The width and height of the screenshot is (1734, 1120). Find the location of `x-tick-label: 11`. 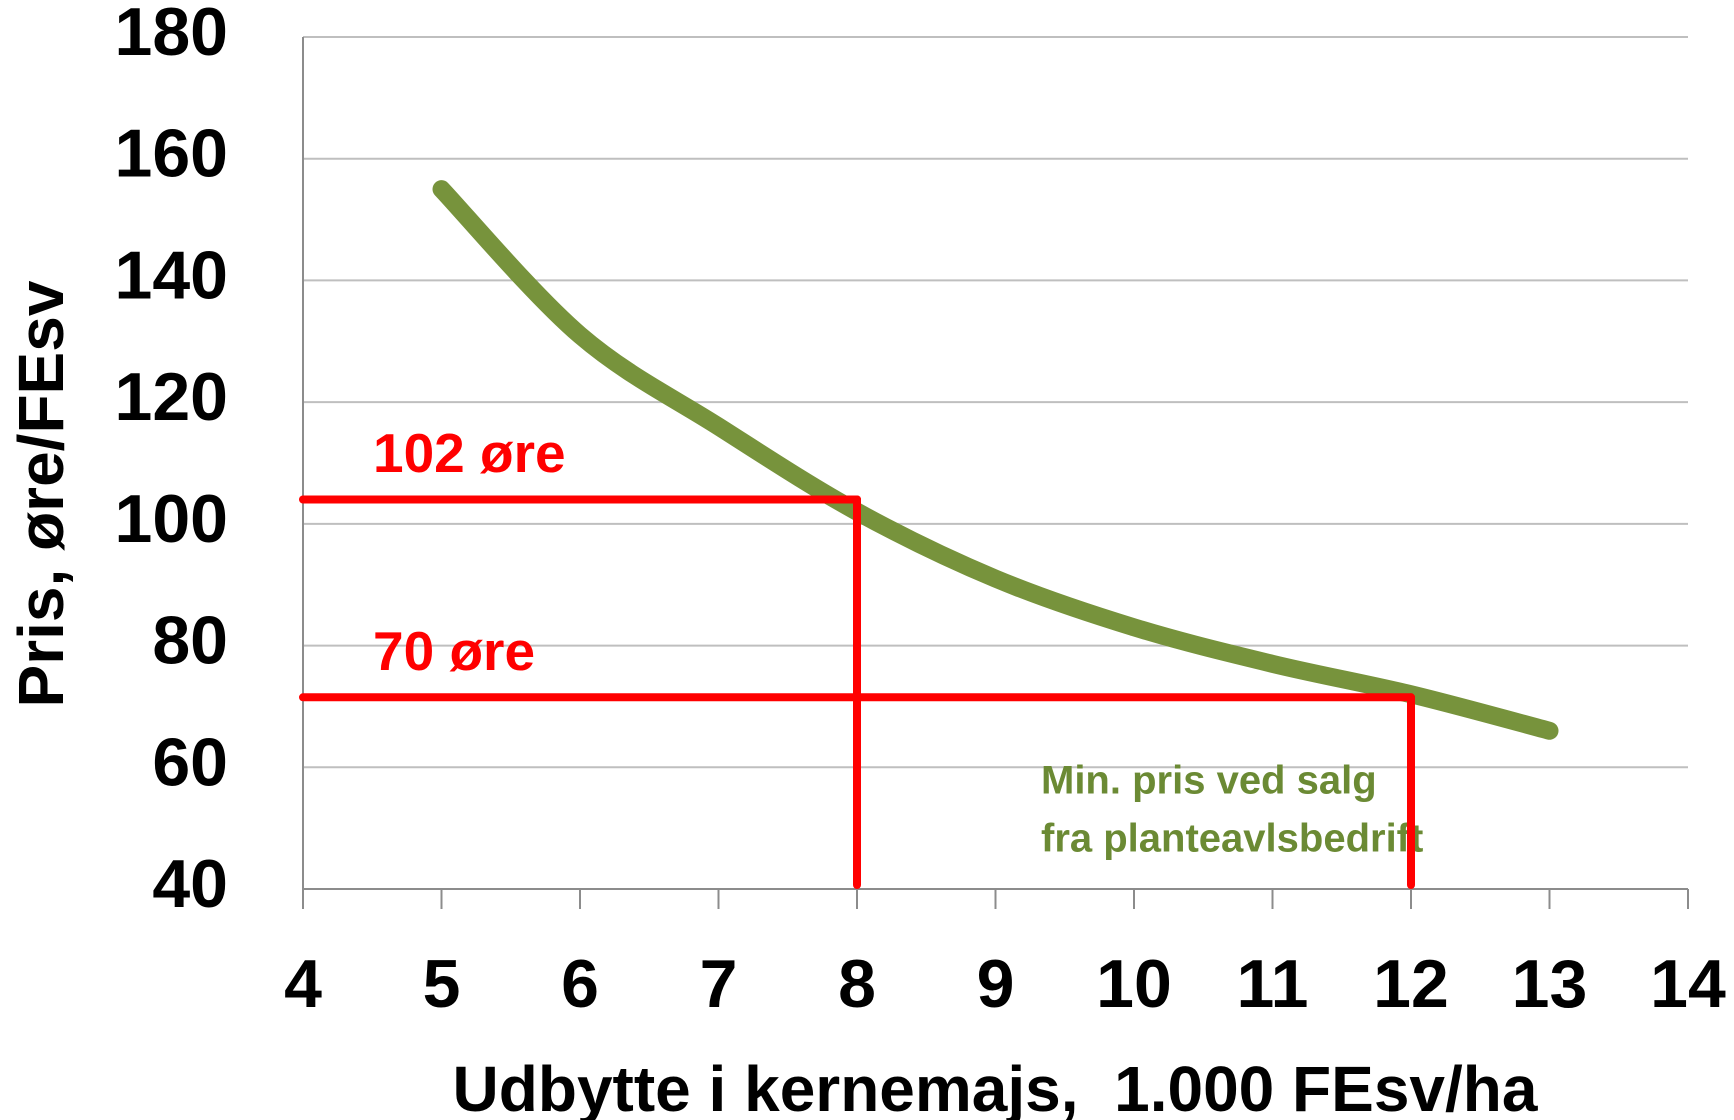

x-tick-label: 11 is located at coordinates (1273, 984).